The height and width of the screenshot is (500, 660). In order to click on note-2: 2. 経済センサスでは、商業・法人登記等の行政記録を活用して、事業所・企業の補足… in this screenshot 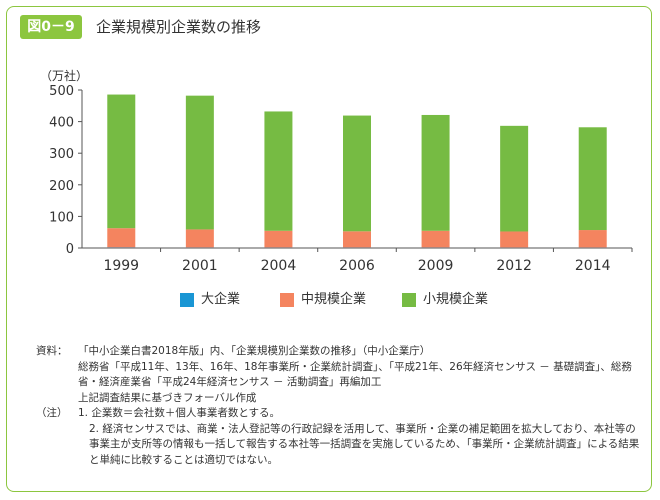, I will do `click(364, 444)`.